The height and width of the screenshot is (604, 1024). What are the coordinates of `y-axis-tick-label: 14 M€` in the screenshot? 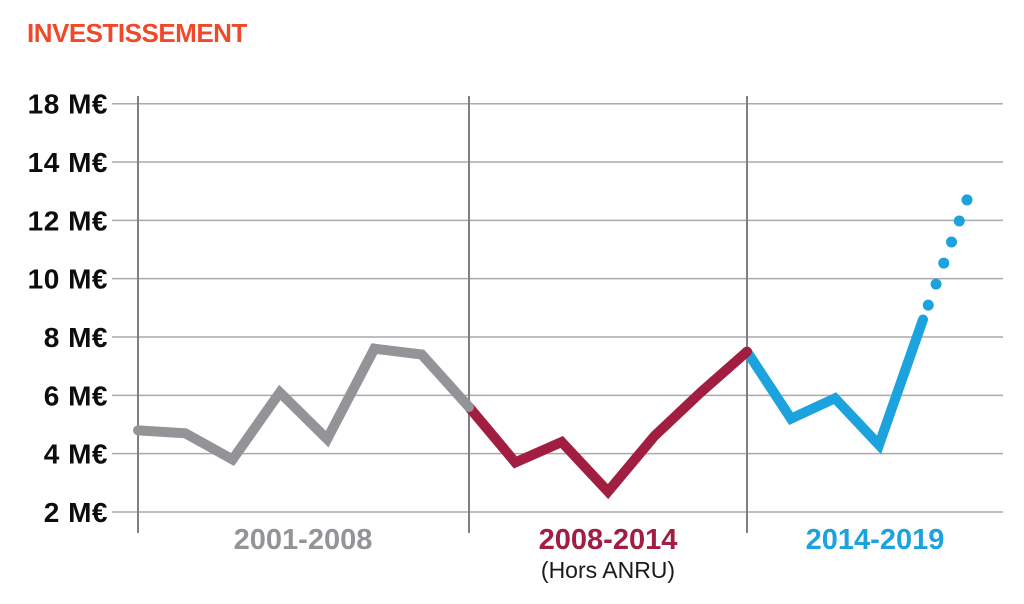 It's located at (68, 162).